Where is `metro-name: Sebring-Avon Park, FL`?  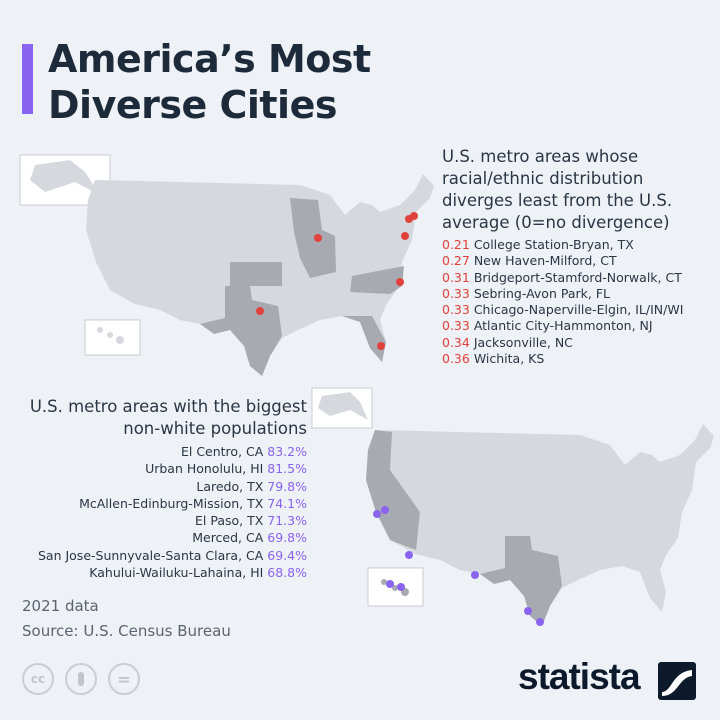 metro-name: Sebring-Avon Park, FL is located at coordinates (541, 293).